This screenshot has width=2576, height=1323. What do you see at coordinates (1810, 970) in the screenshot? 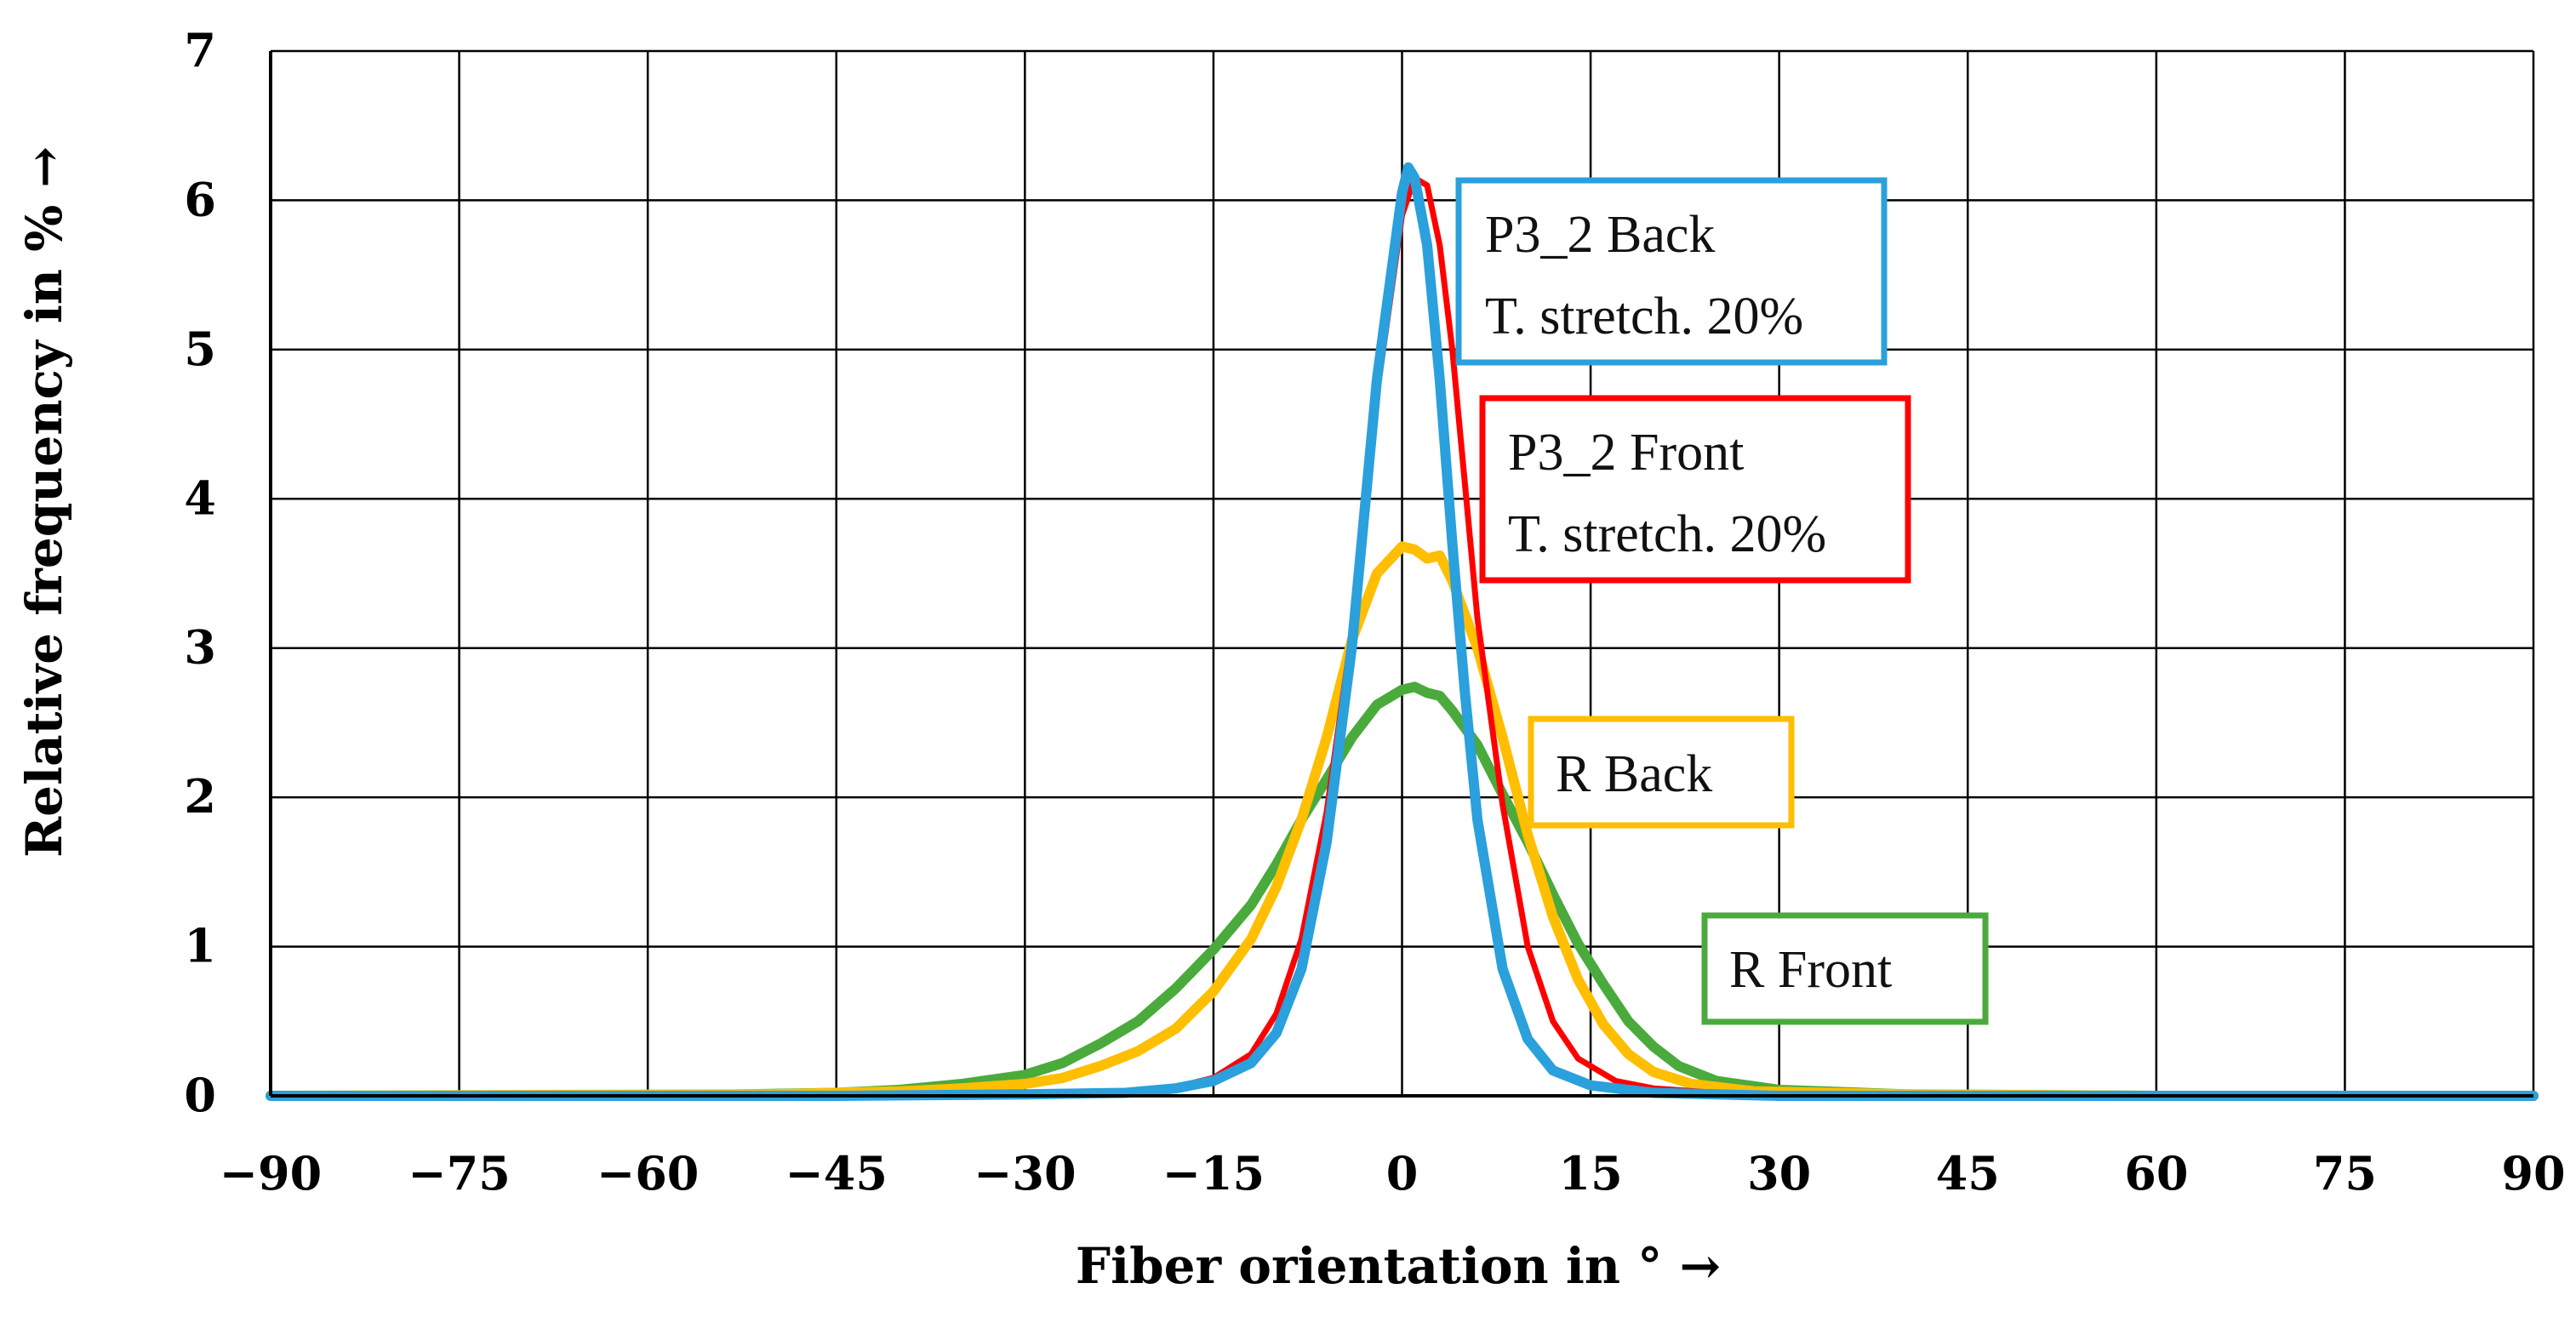
I see `legend-label: R Front` at bounding box center [1810, 970].